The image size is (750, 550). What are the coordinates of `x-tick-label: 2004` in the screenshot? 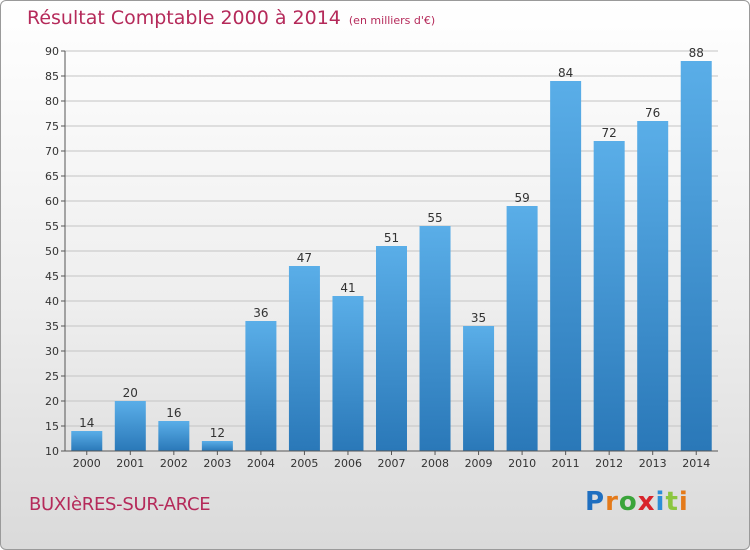 It's located at (261, 463).